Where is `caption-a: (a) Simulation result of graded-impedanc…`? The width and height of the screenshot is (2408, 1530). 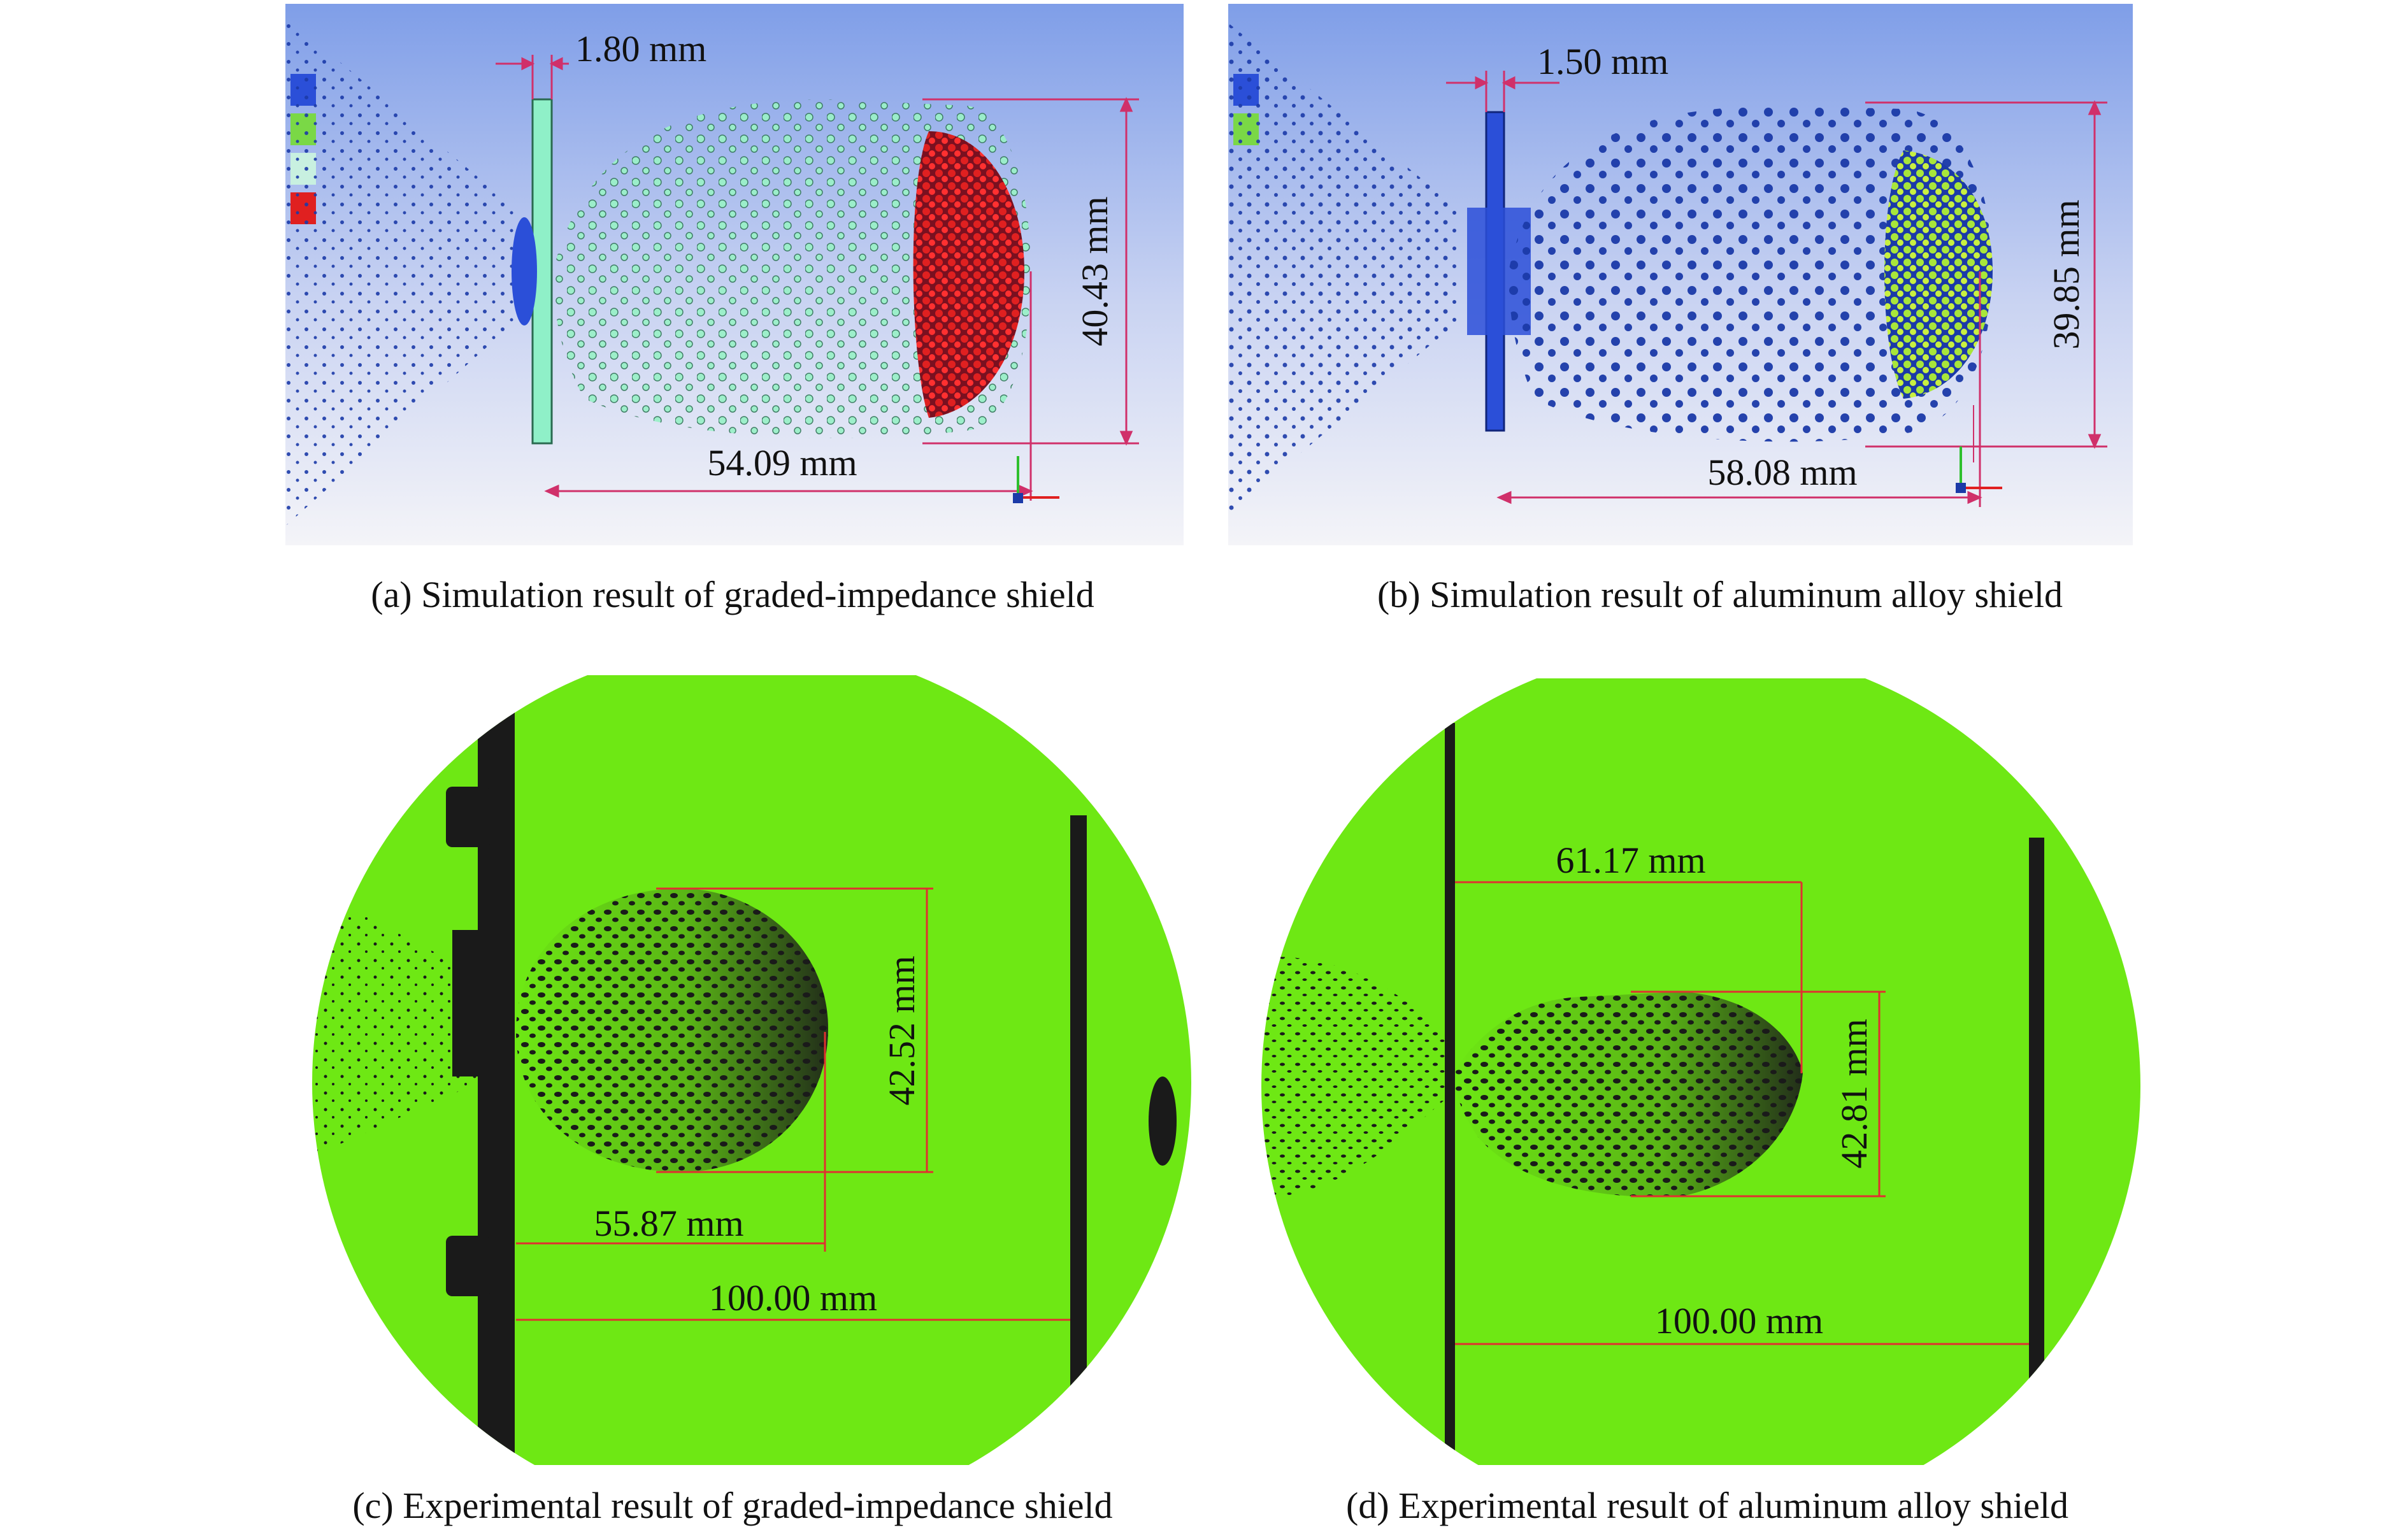
caption-a: (a) Simulation result of graded-impedanc… is located at coordinates (732, 594).